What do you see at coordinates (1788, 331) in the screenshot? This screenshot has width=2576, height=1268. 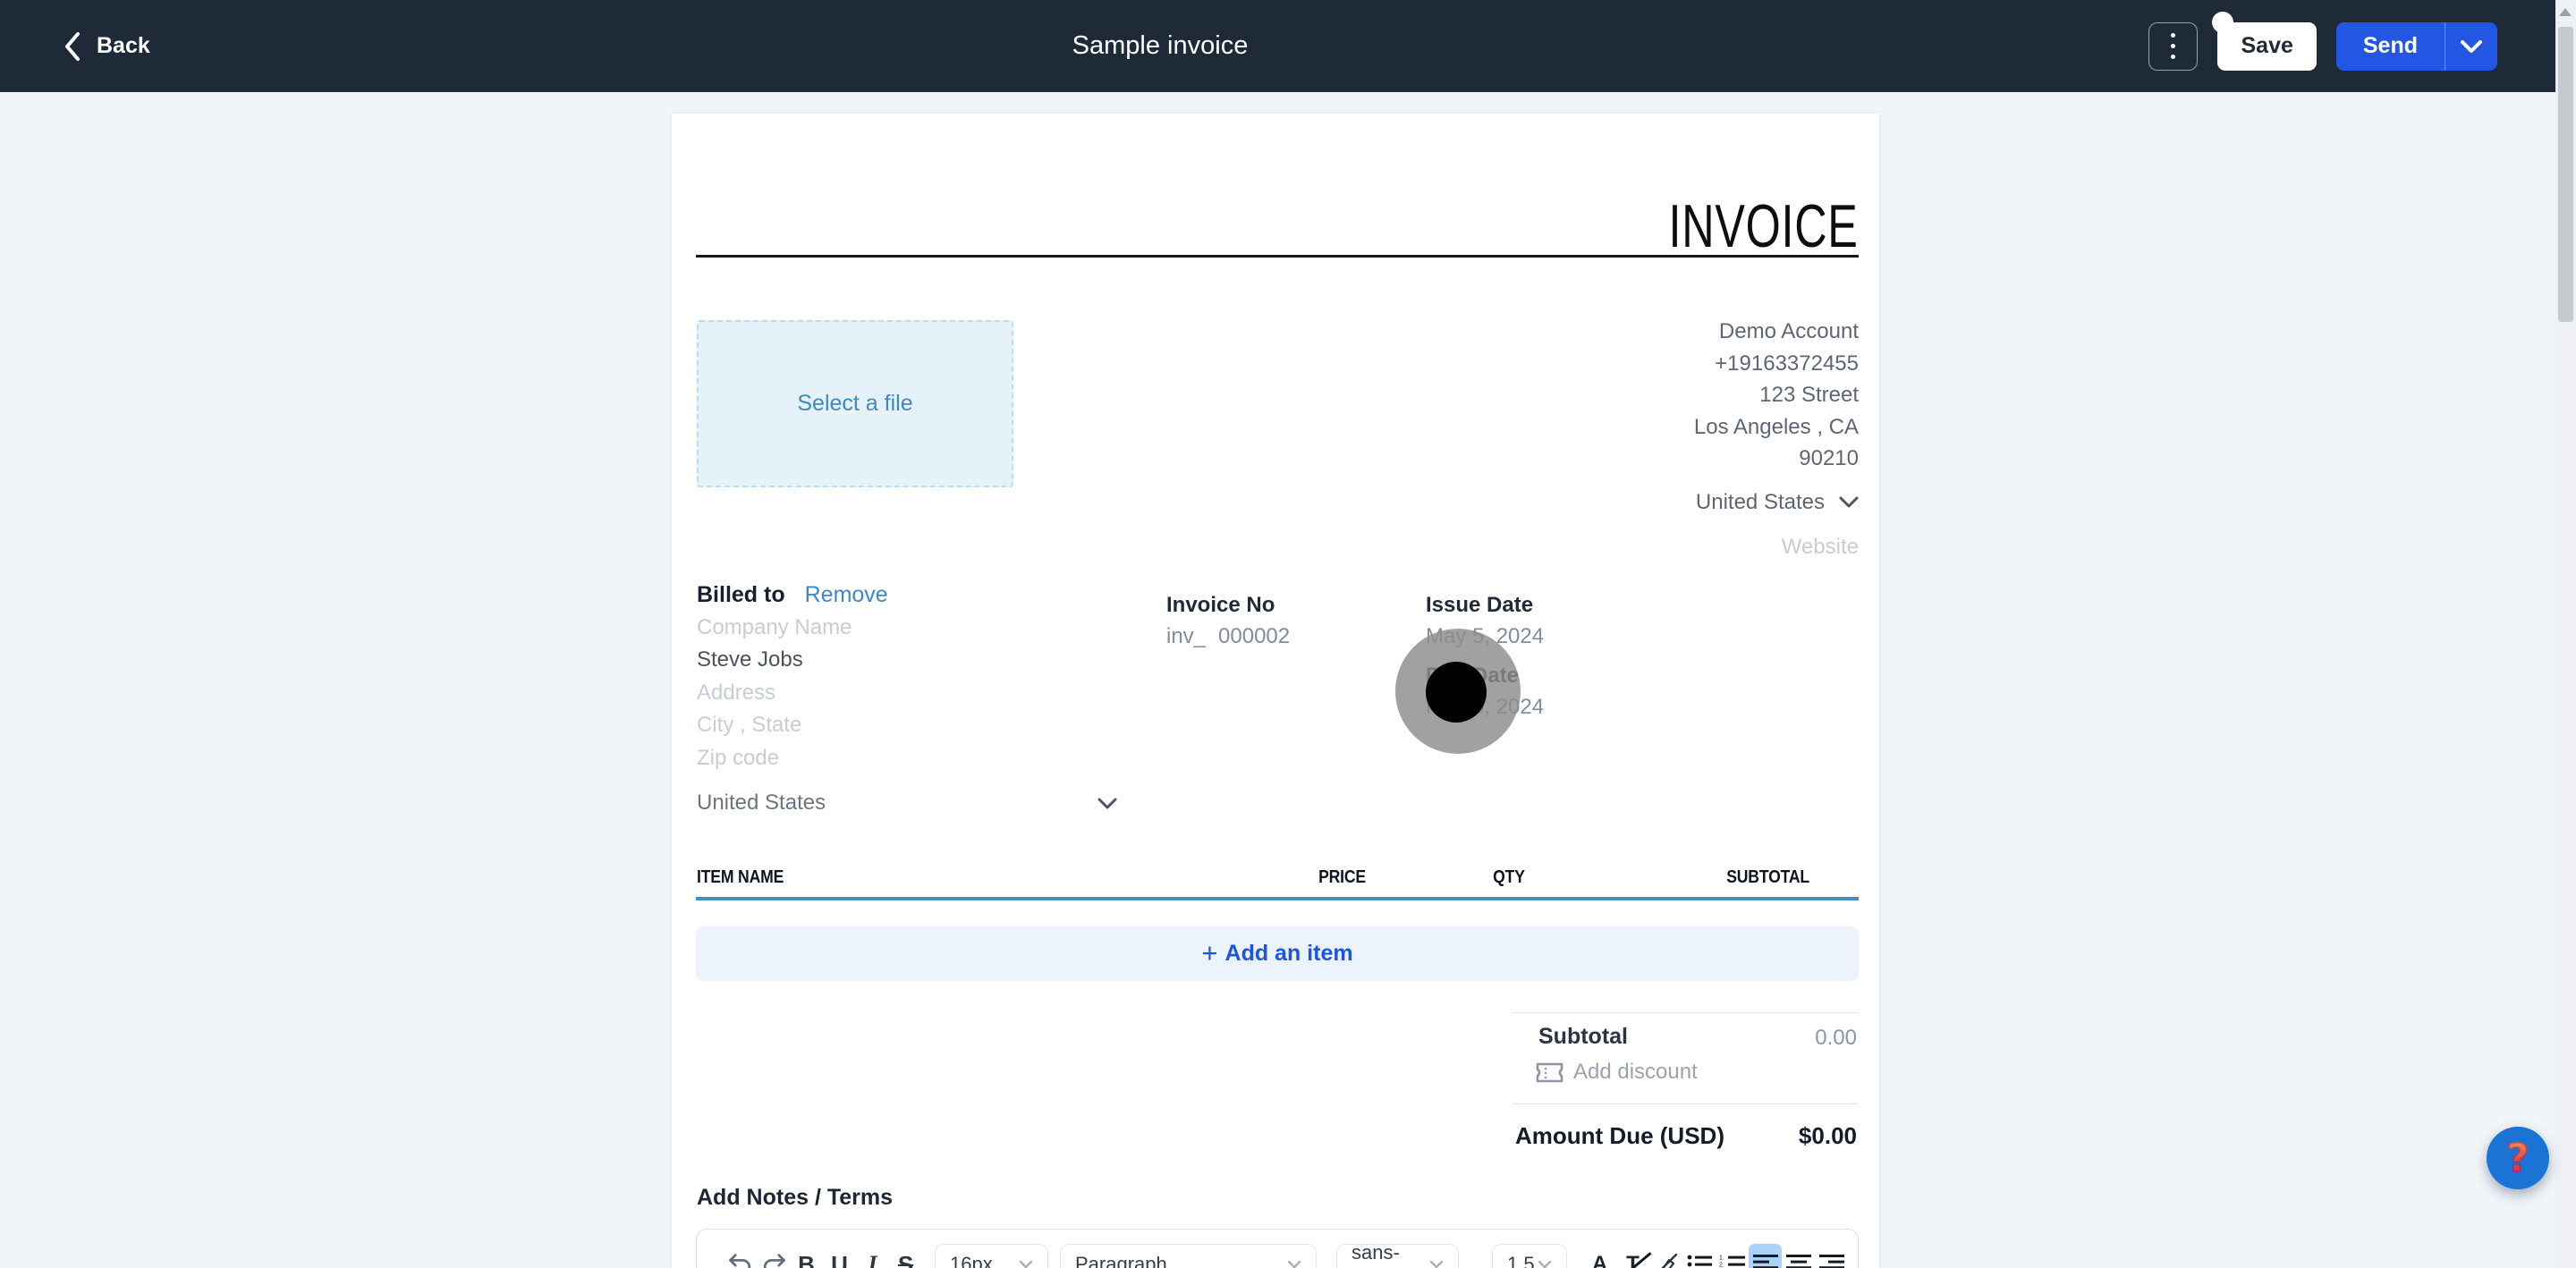 I see `seller-name: Demo Account` at bounding box center [1788, 331].